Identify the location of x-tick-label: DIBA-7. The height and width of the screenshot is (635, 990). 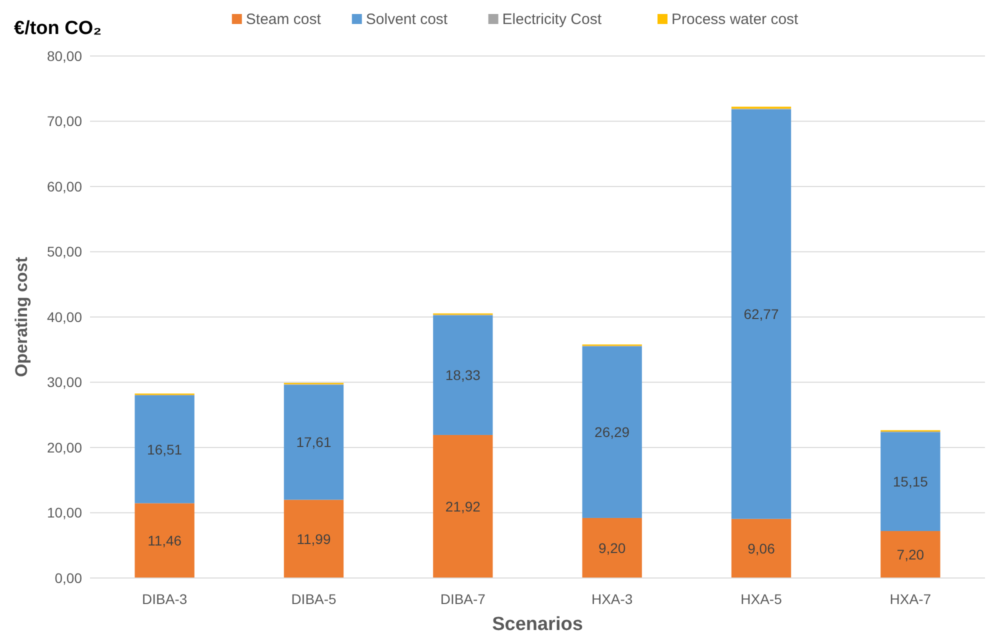
(463, 599).